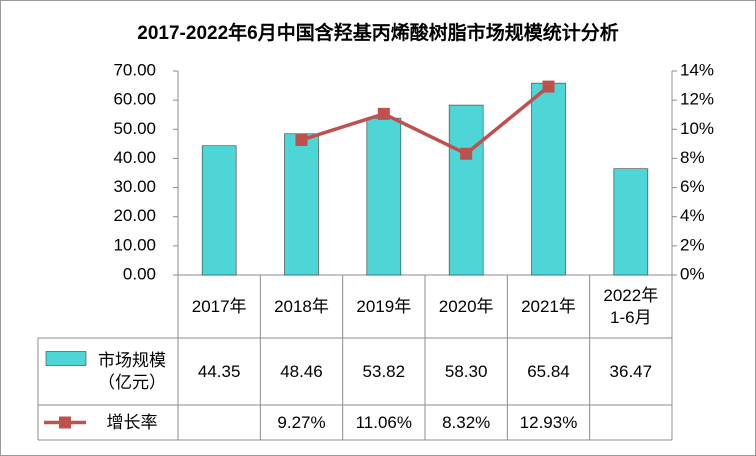  Describe the element at coordinates (134, 69) in the screenshot. I see `y-tick-label: 70.00` at that location.